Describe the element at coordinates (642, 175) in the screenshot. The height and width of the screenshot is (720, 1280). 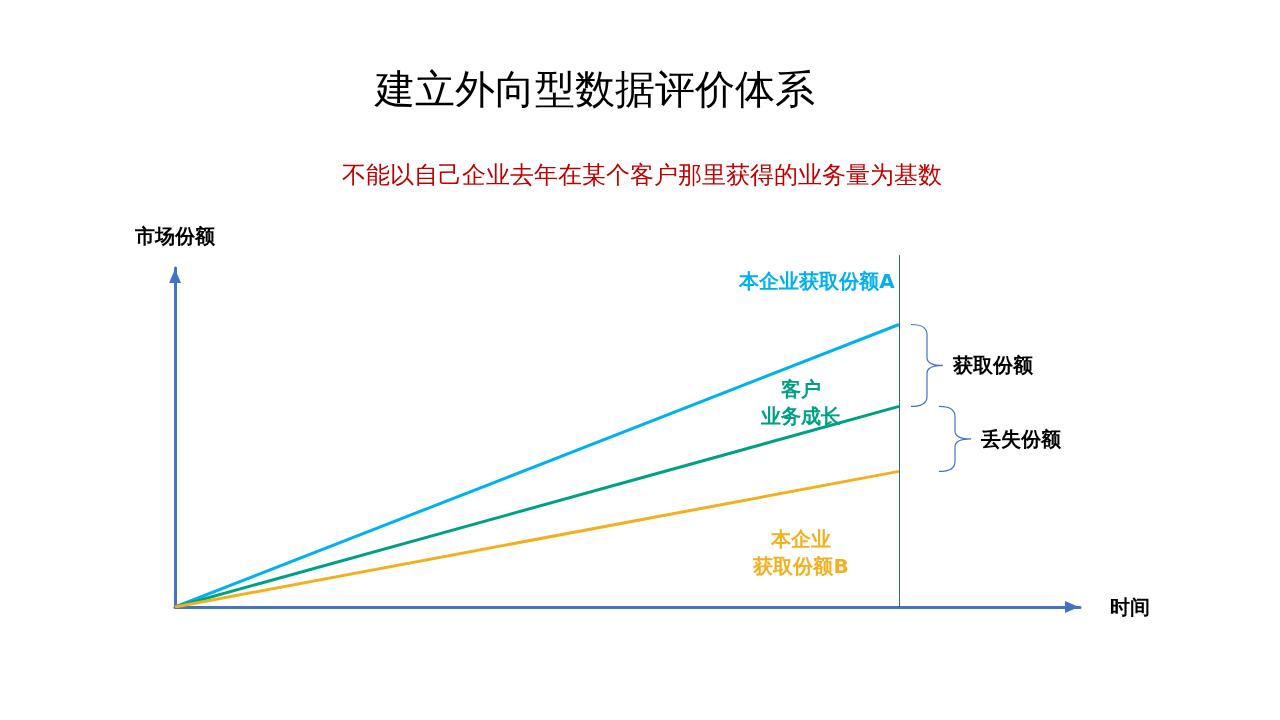
I see `chart-subtitle: 不能以自己企业去年在某个客户那里获得的业务量为基数` at that location.